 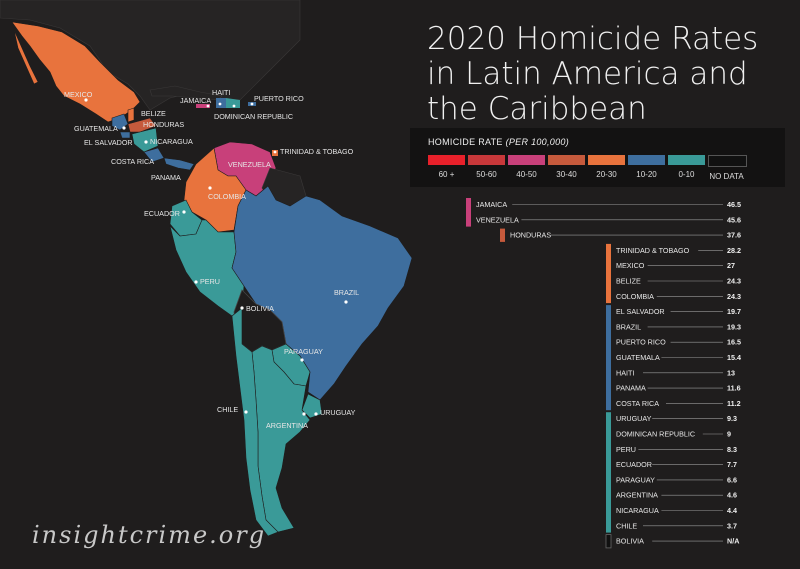 I want to click on belize-region, so click(x=131, y=115).